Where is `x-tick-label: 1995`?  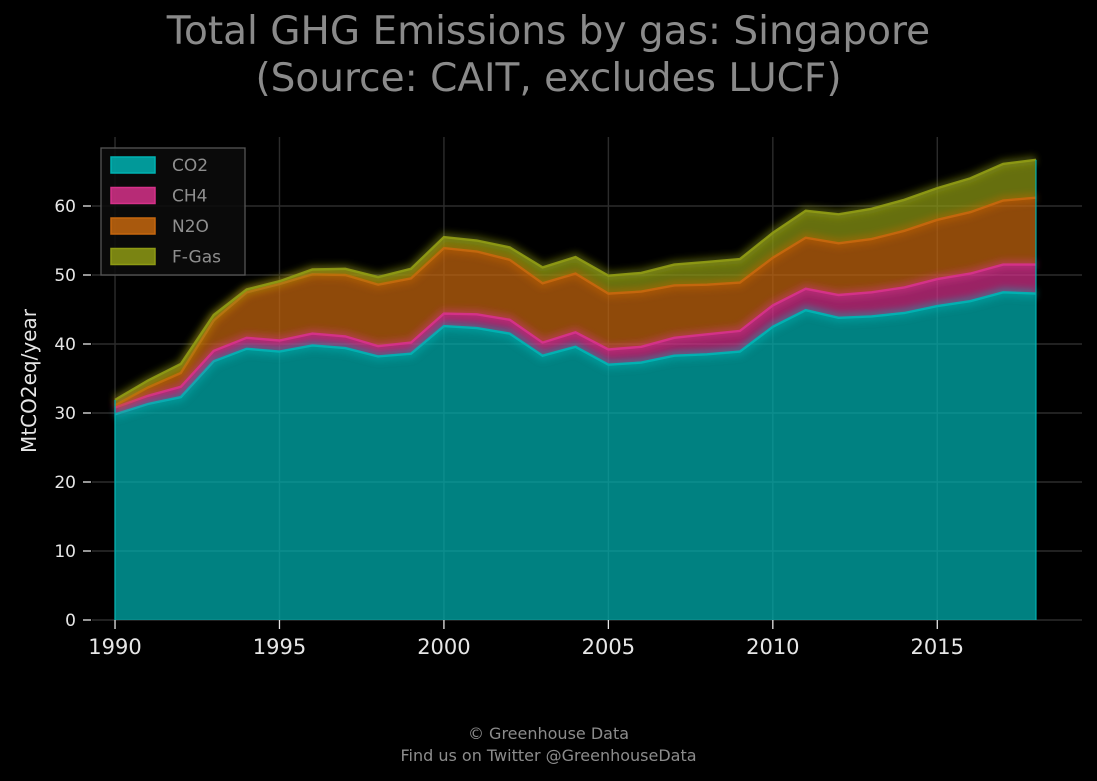 x-tick-label: 1995 is located at coordinates (279, 647).